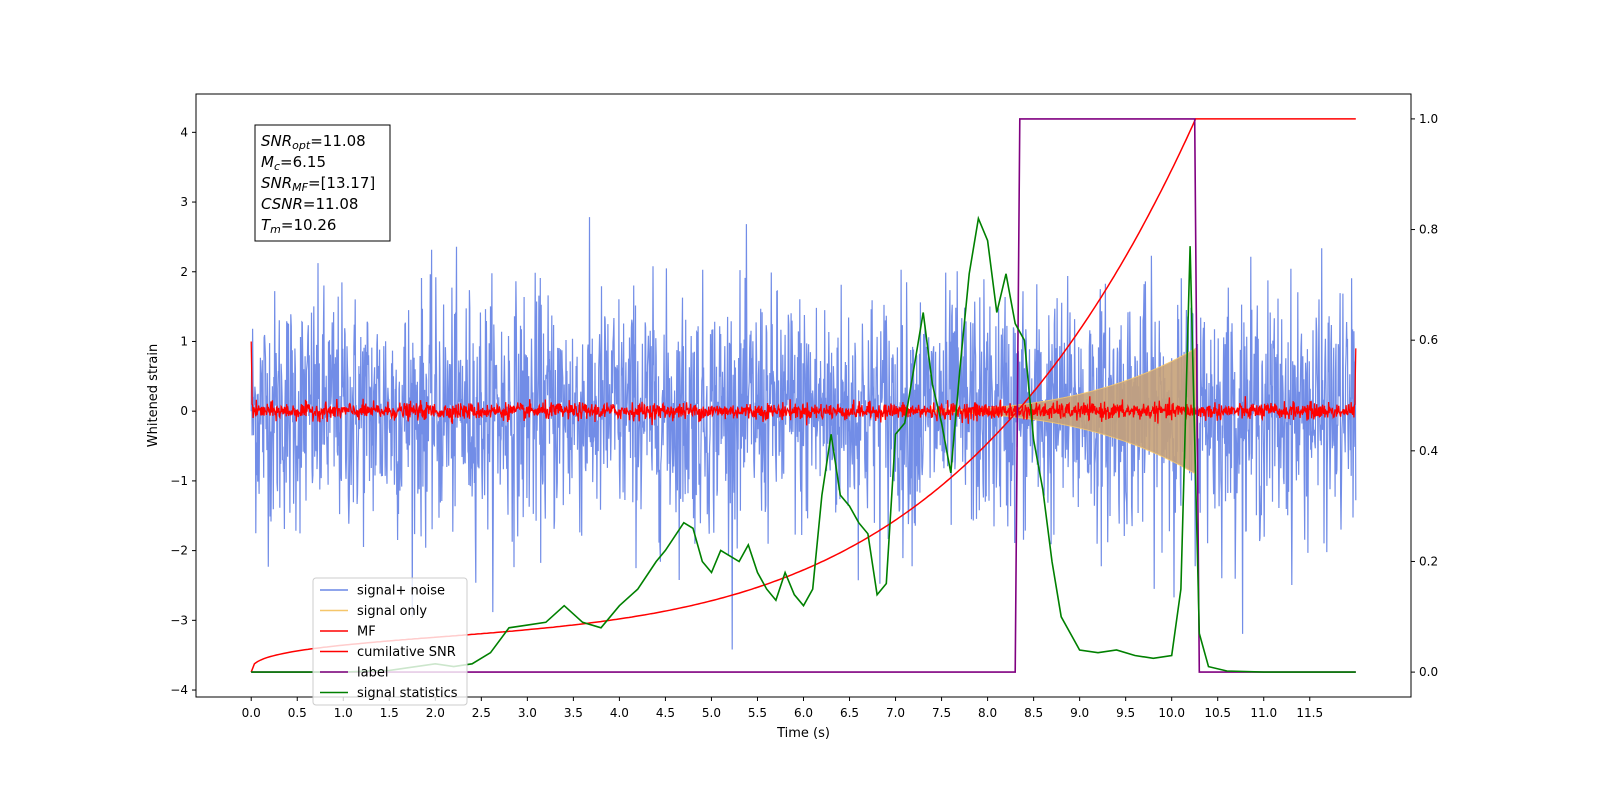 This screenshot has width=1600, height=800. What do you see at coordinates (179, 620) in the screenshot?
I see `y-tick-label: −3` at bounding box center [179, 620].